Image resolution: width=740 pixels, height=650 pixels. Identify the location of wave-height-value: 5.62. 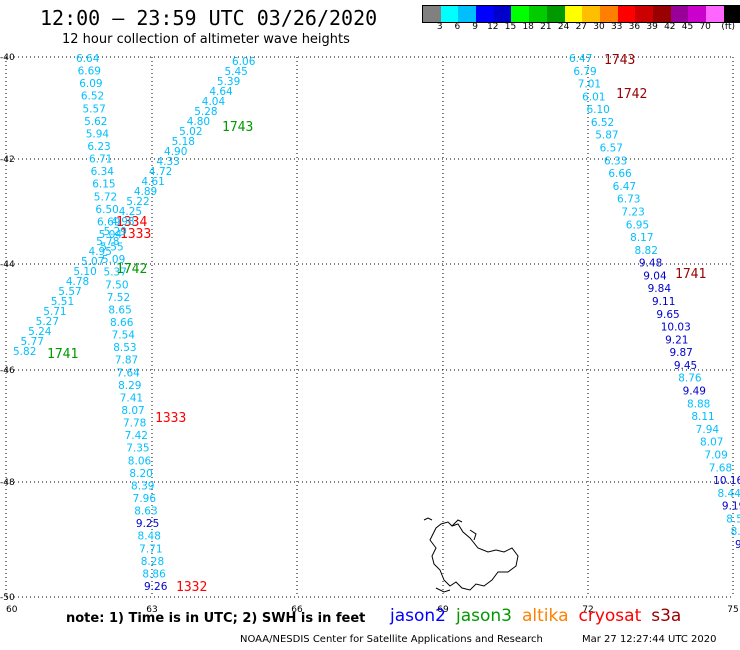
(95, 122).